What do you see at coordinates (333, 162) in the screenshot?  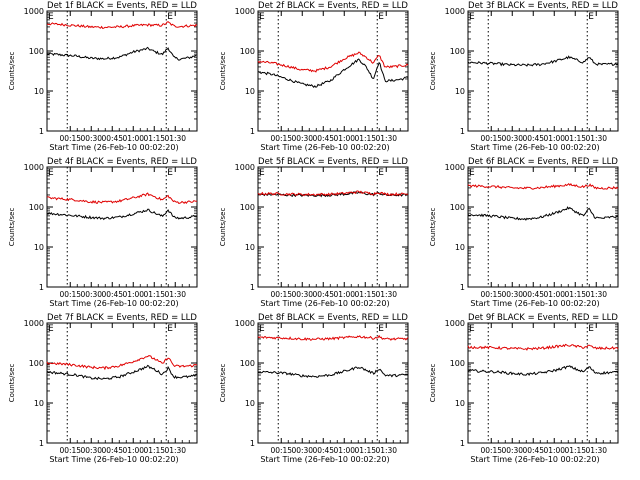 I see `chart-title: Det 5f BLACK = Events, RED = LLD` at bounding box center [333, 162].